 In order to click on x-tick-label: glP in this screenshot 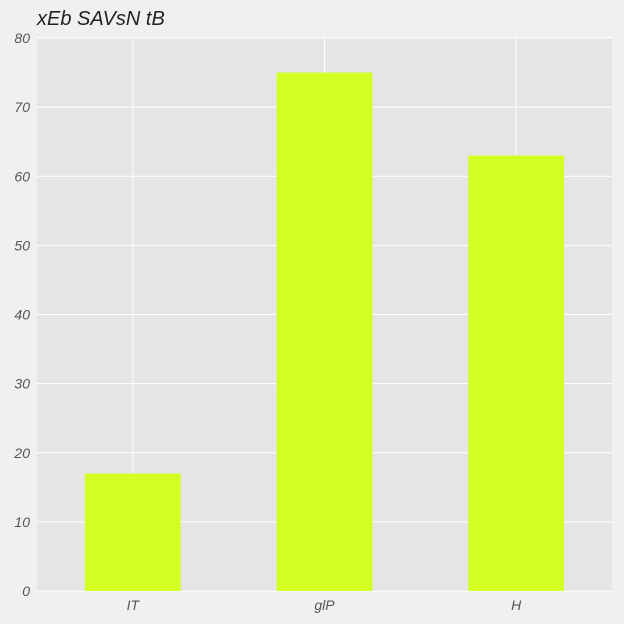, I will do `click(324, 605)`.